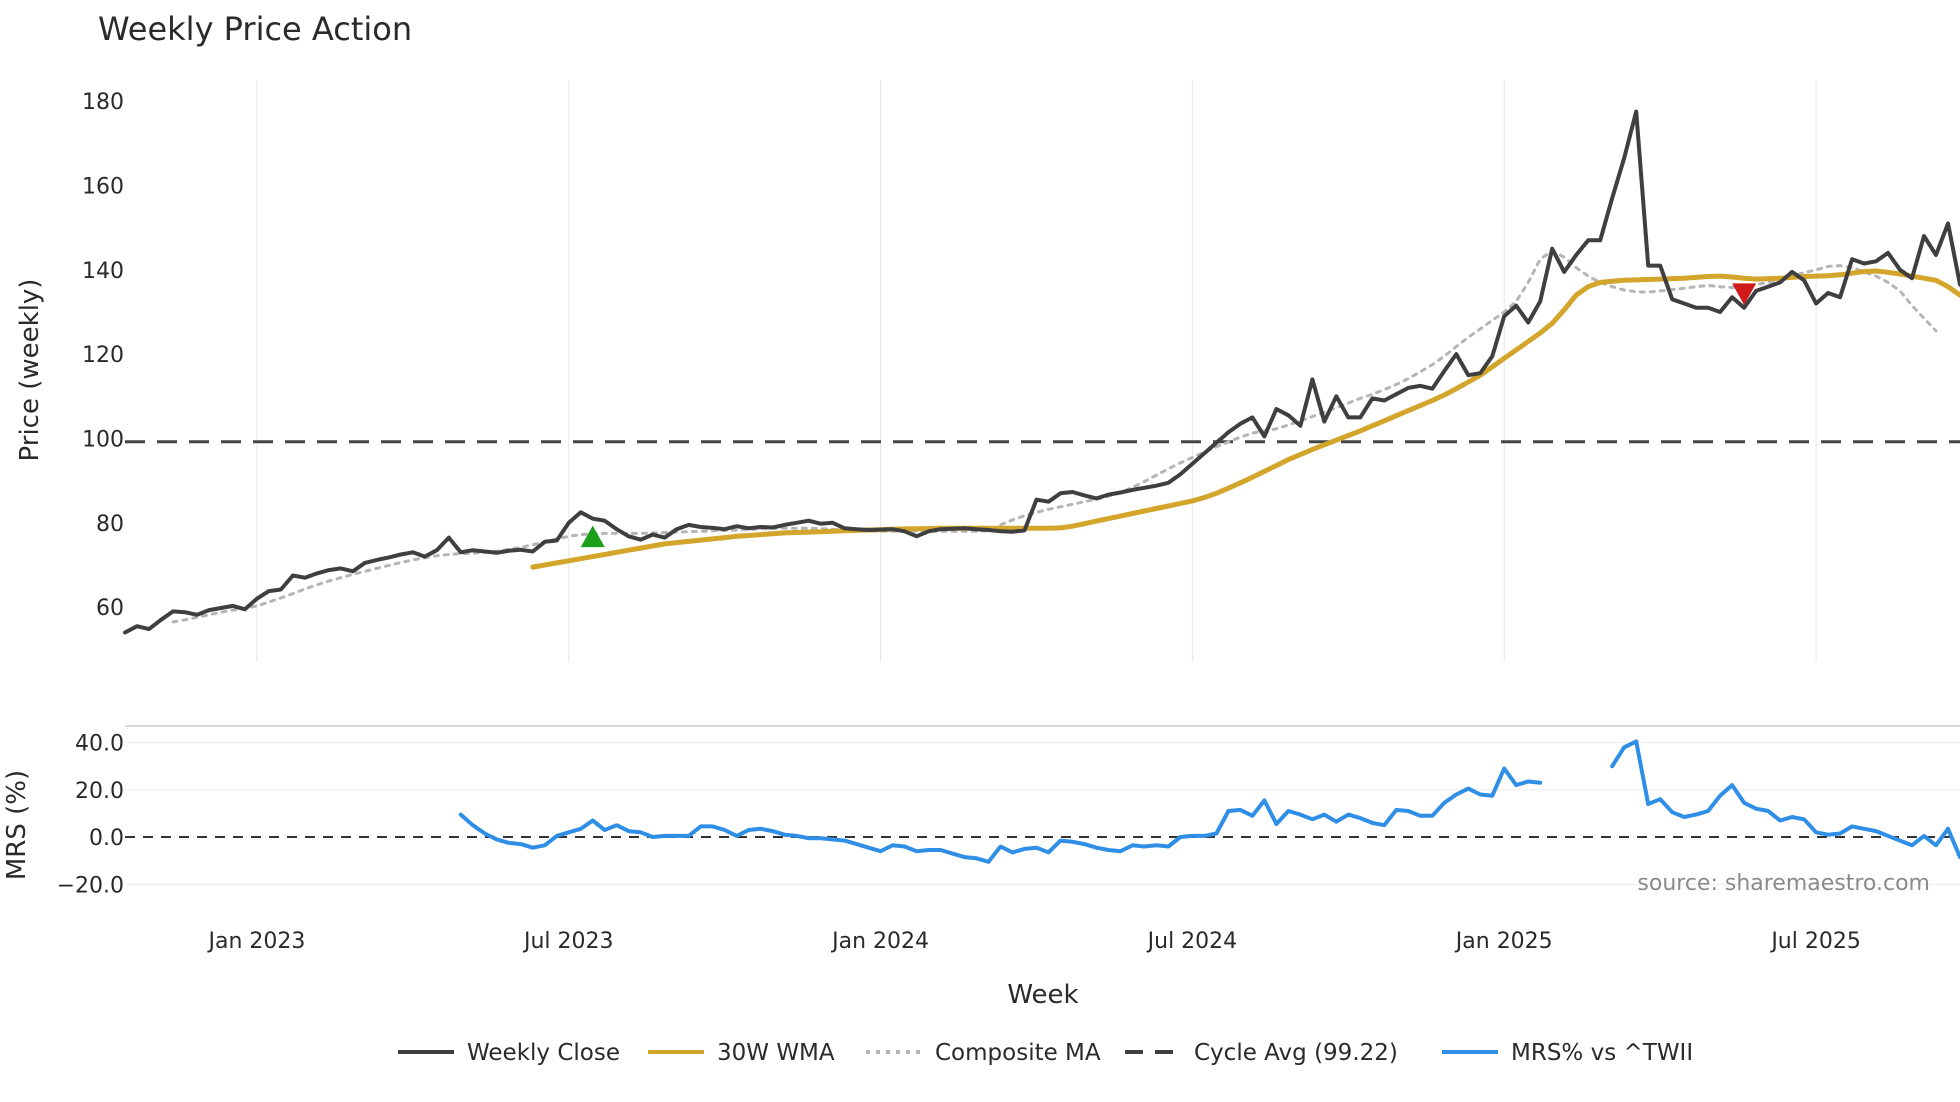 This screenshot has width=1960, height=1102. I want to click on price-y-tick-label: 180, so click(103, 102).